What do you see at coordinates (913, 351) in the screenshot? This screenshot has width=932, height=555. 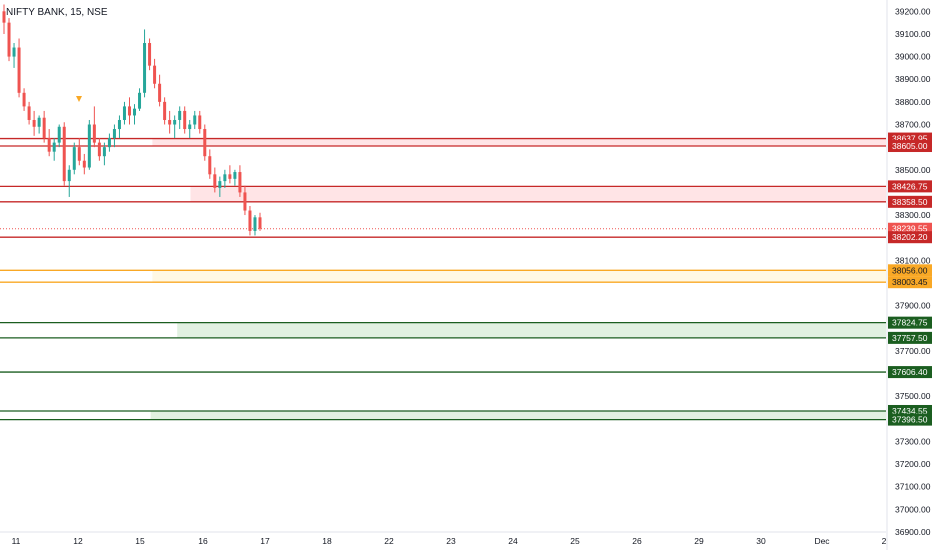 I see `price-tick-label: 37700.00` at bounding box center [913, 351].